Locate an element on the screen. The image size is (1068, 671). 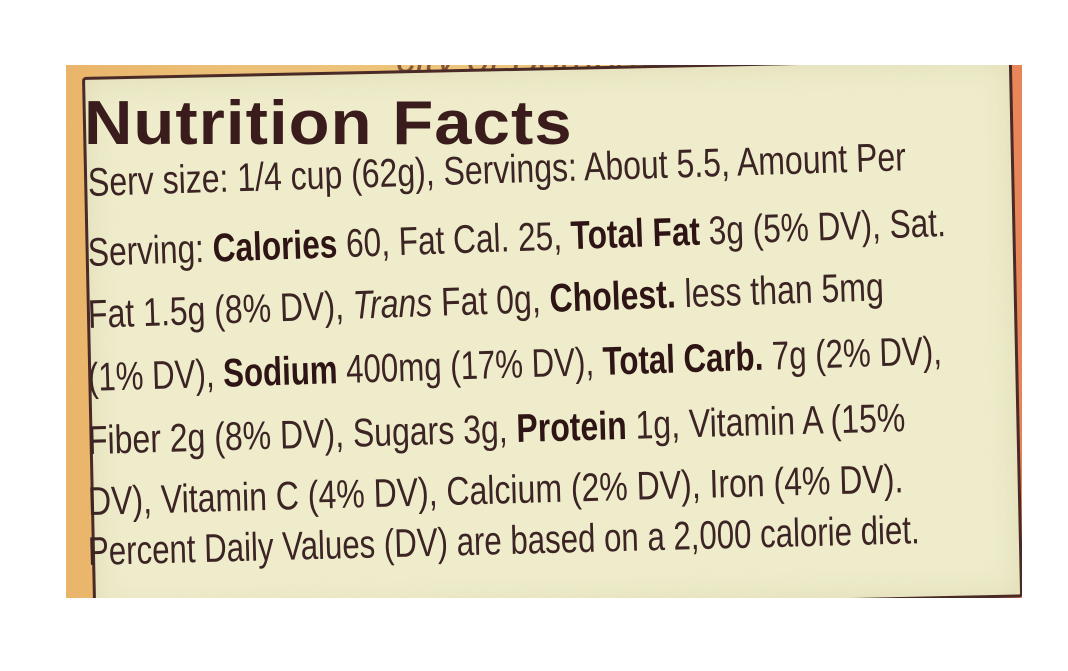
nutrient-label: Protein is located at coordinates (571, 427).